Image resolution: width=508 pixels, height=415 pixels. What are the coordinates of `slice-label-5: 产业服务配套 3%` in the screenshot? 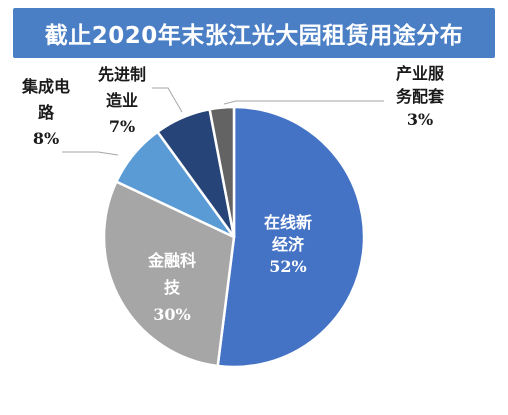 It's located at (420, 96).